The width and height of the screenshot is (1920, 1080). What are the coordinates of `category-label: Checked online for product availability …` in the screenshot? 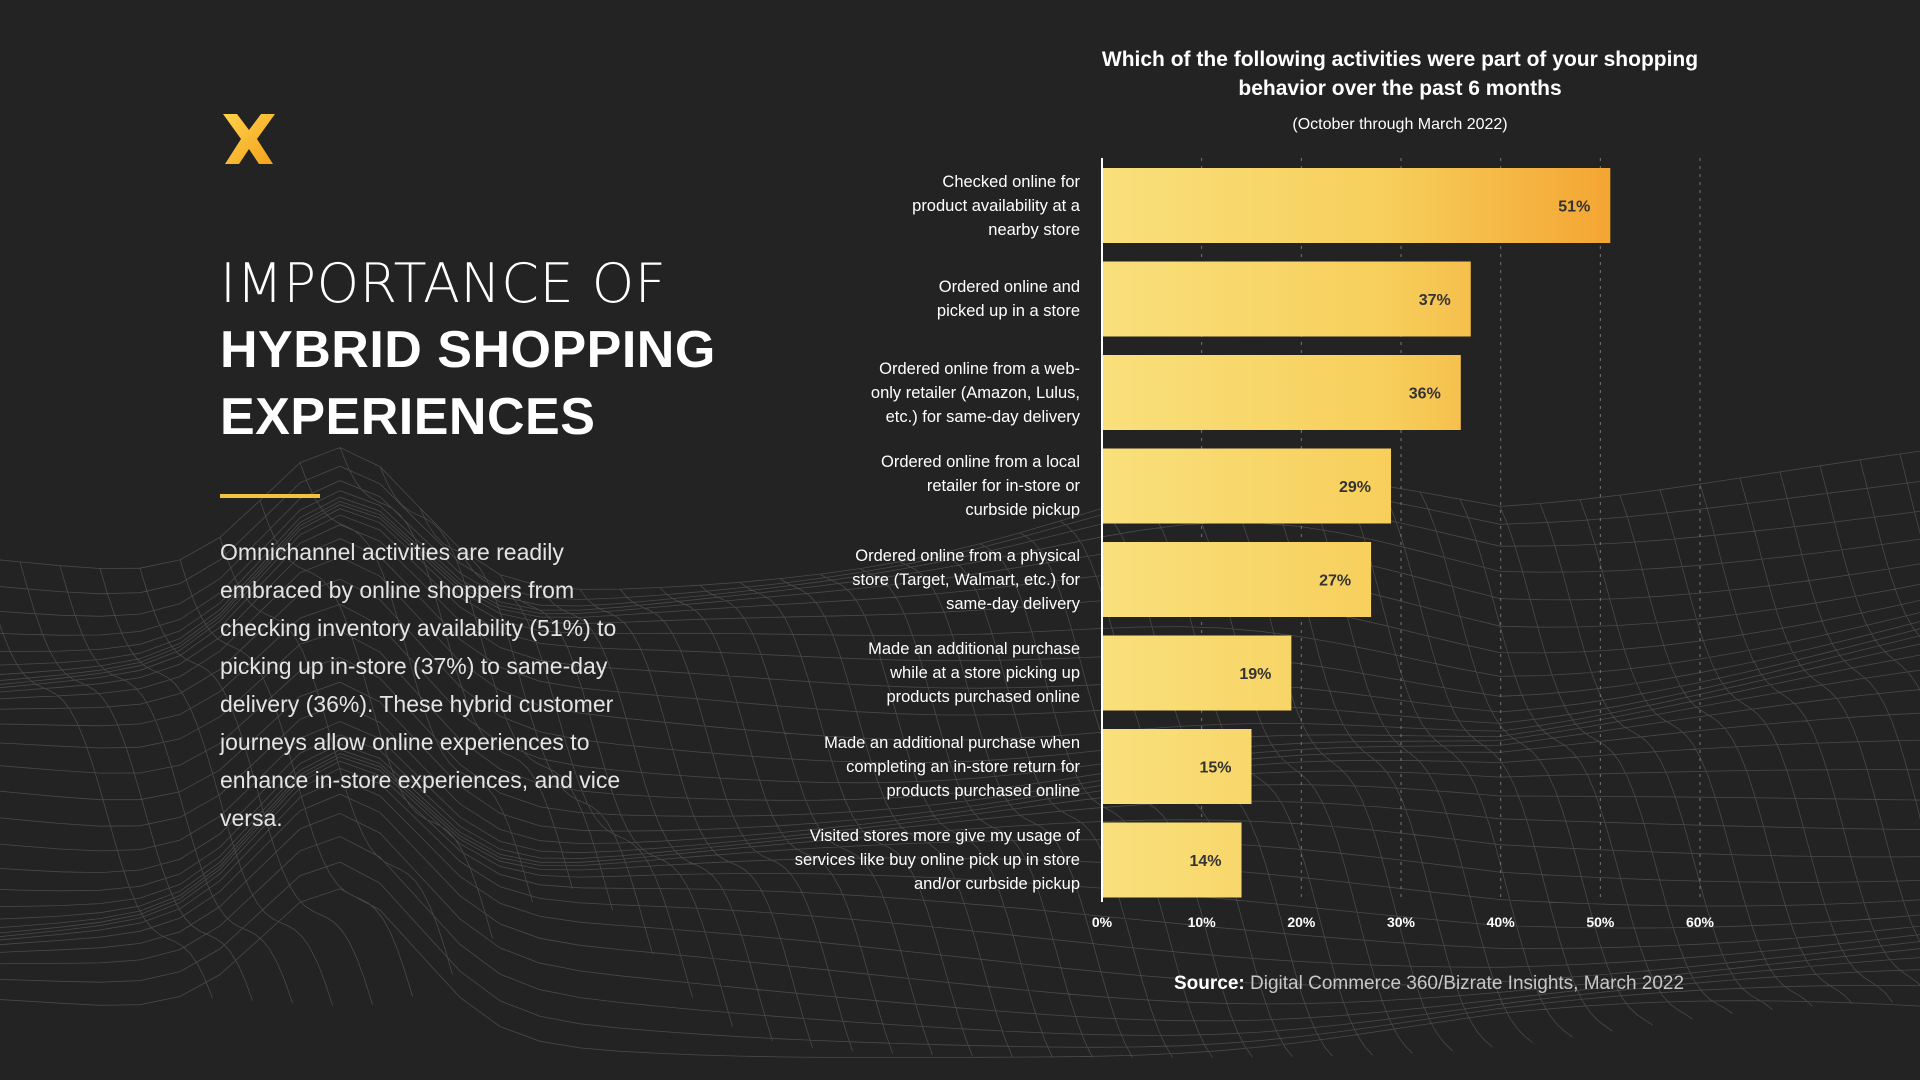 It's located at (996, 205).